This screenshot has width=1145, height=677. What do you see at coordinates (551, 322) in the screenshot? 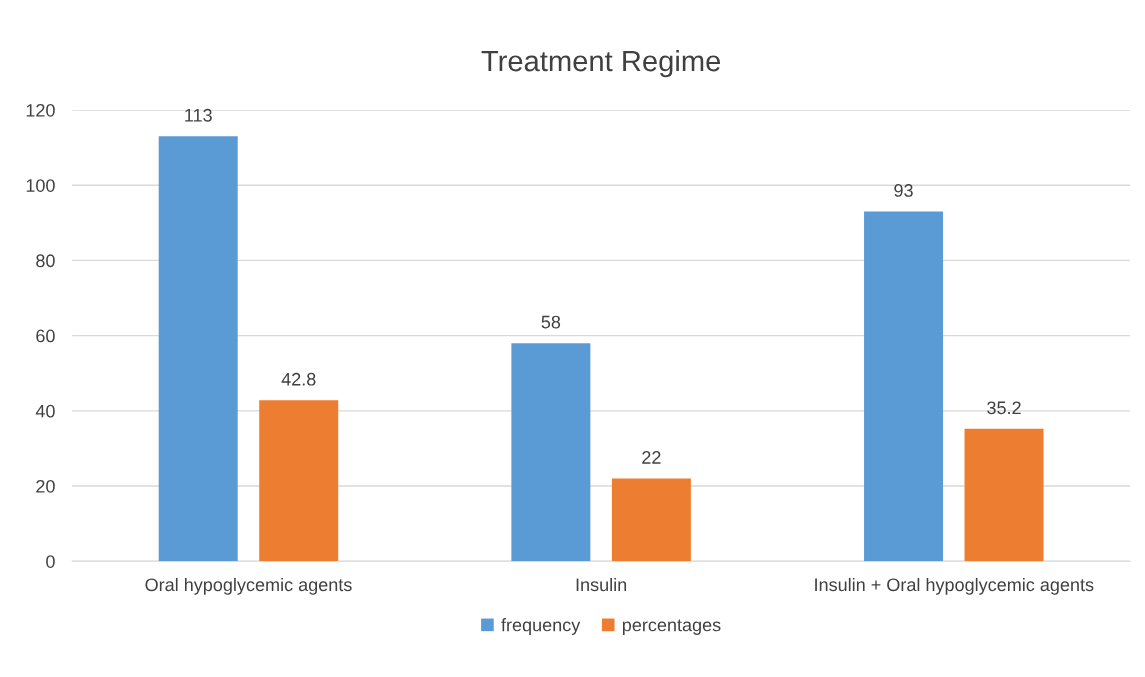
I see `data-label: 58` at bounding box center [551, 322].